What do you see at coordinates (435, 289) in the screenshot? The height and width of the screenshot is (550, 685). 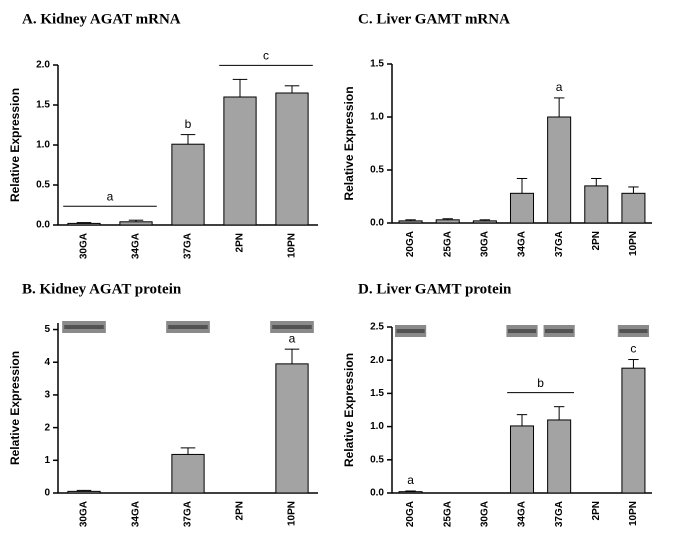 I see `chart-title: D. Liver GAMT protein` at bounding box center [435, 289].